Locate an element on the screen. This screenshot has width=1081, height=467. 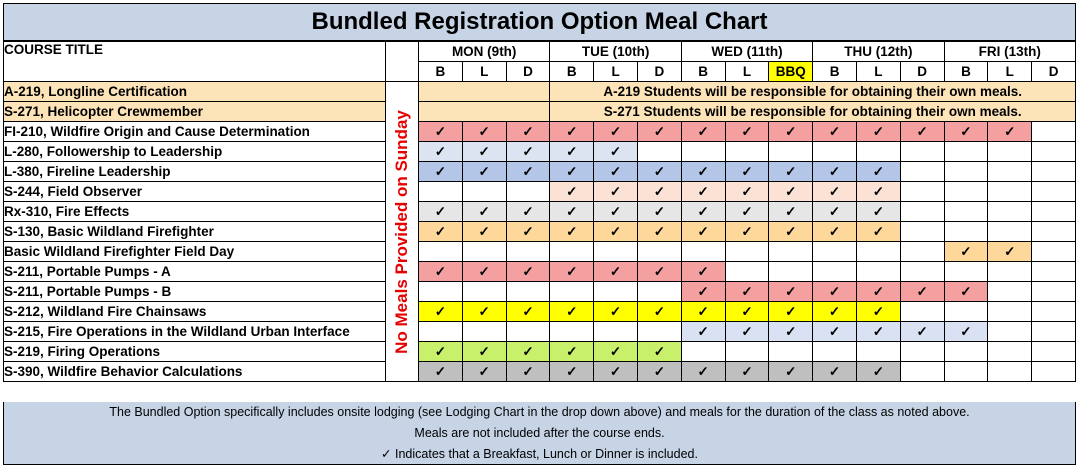
course-title-header: COURSE TITLE is located at coordinates (194, 61).